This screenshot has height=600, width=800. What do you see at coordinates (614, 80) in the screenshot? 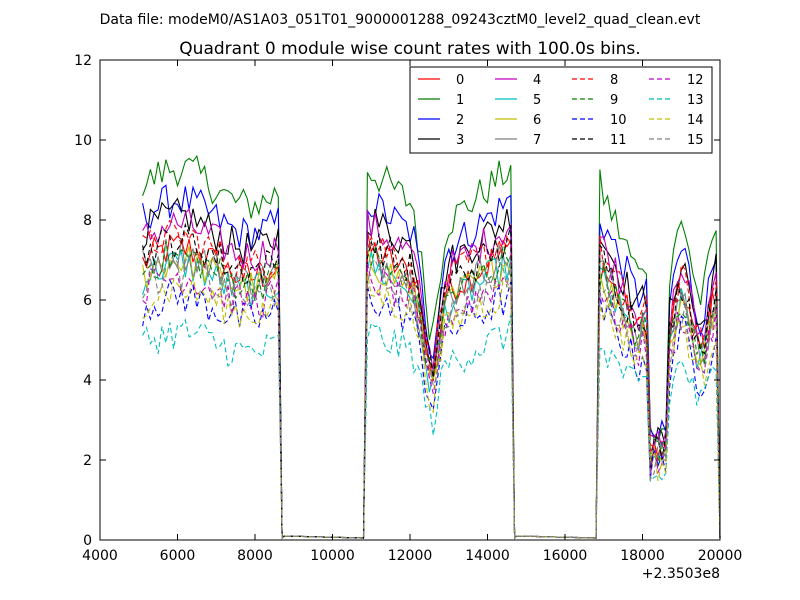
I see `legend-label-8: 8` at bounding box center [614, 80].